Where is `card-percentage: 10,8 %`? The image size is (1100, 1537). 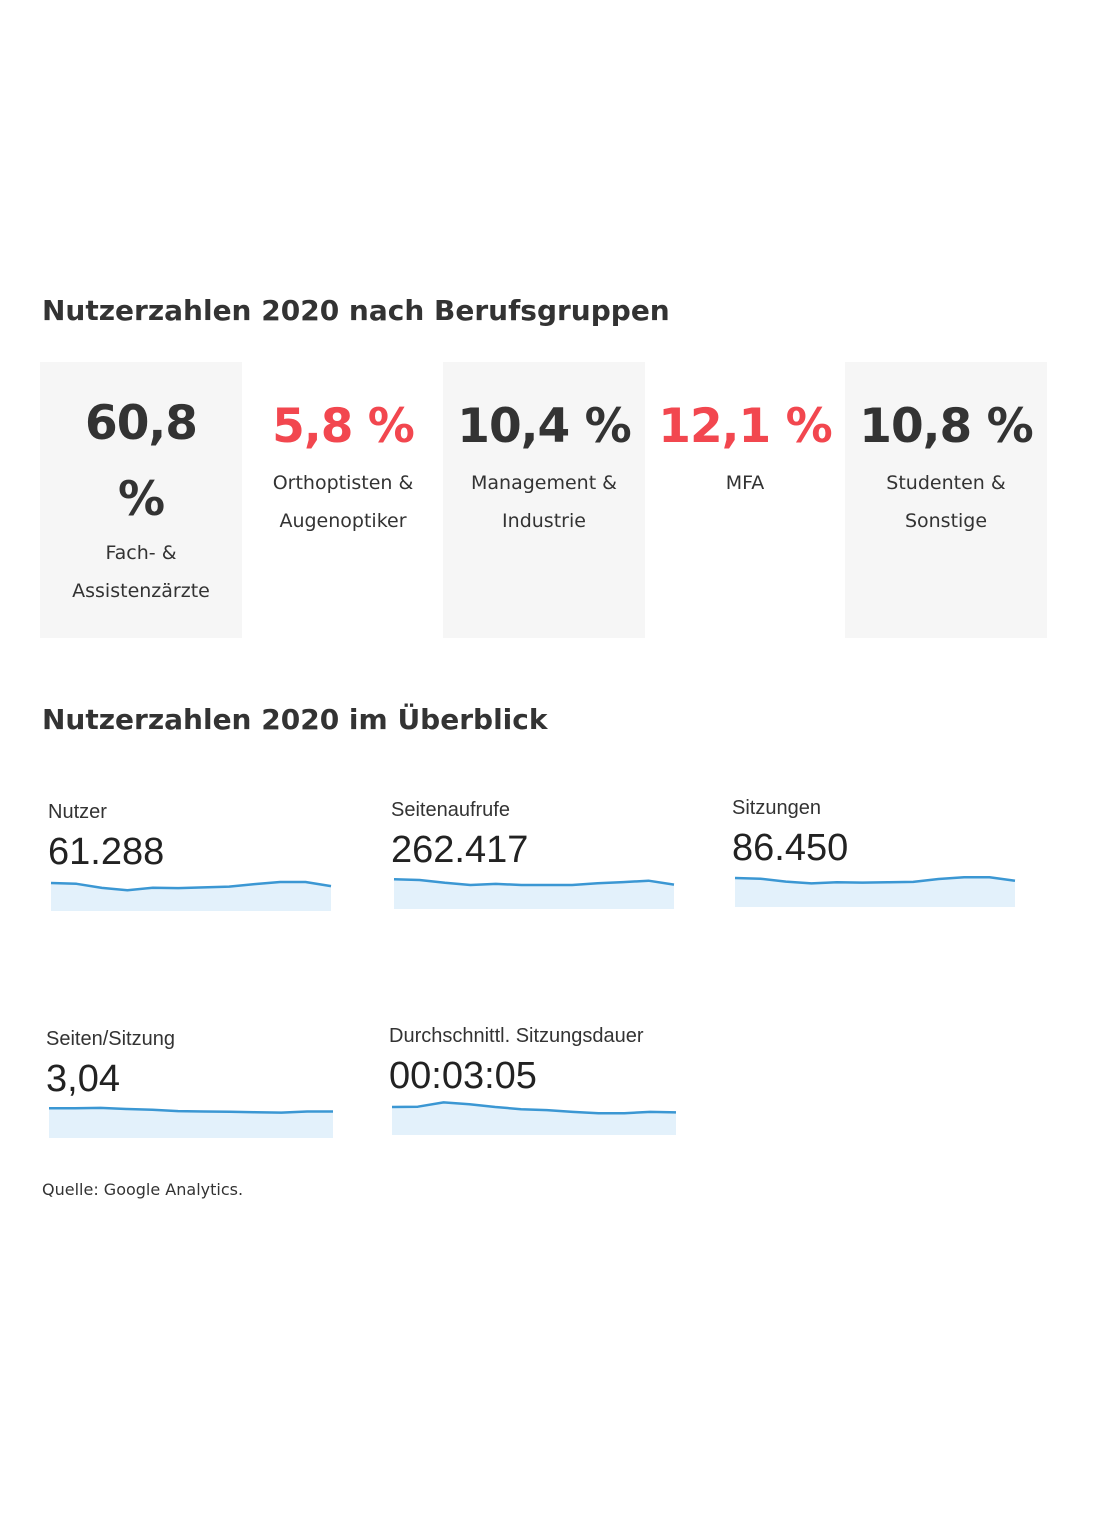
card-percentage: 10,8 % is located at coordinates (946, 426).